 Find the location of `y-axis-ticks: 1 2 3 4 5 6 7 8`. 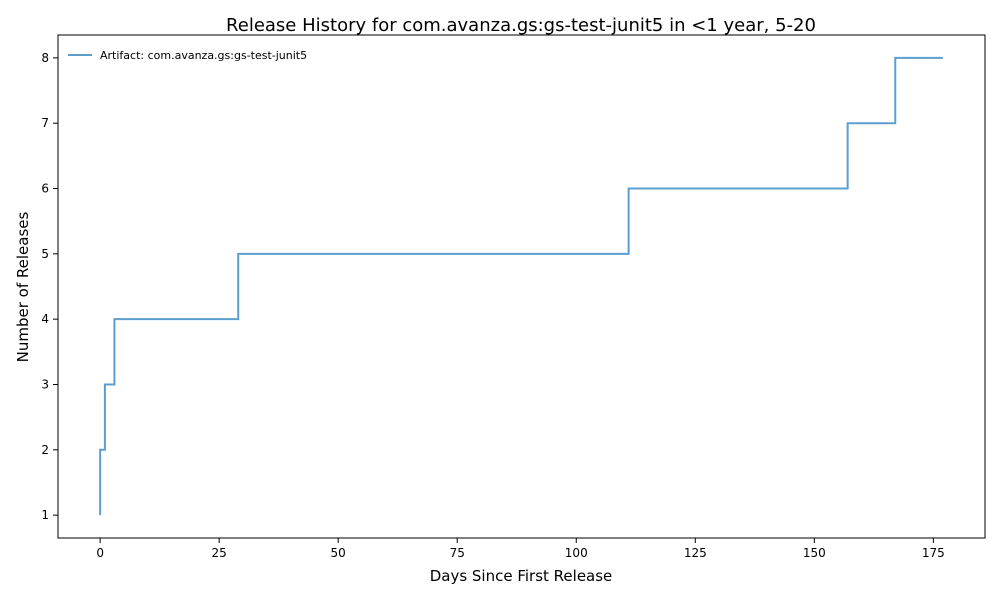

y-axis-ticks: 1 2 3 4 5 6 7 8 is located at coordinates (49, 286).